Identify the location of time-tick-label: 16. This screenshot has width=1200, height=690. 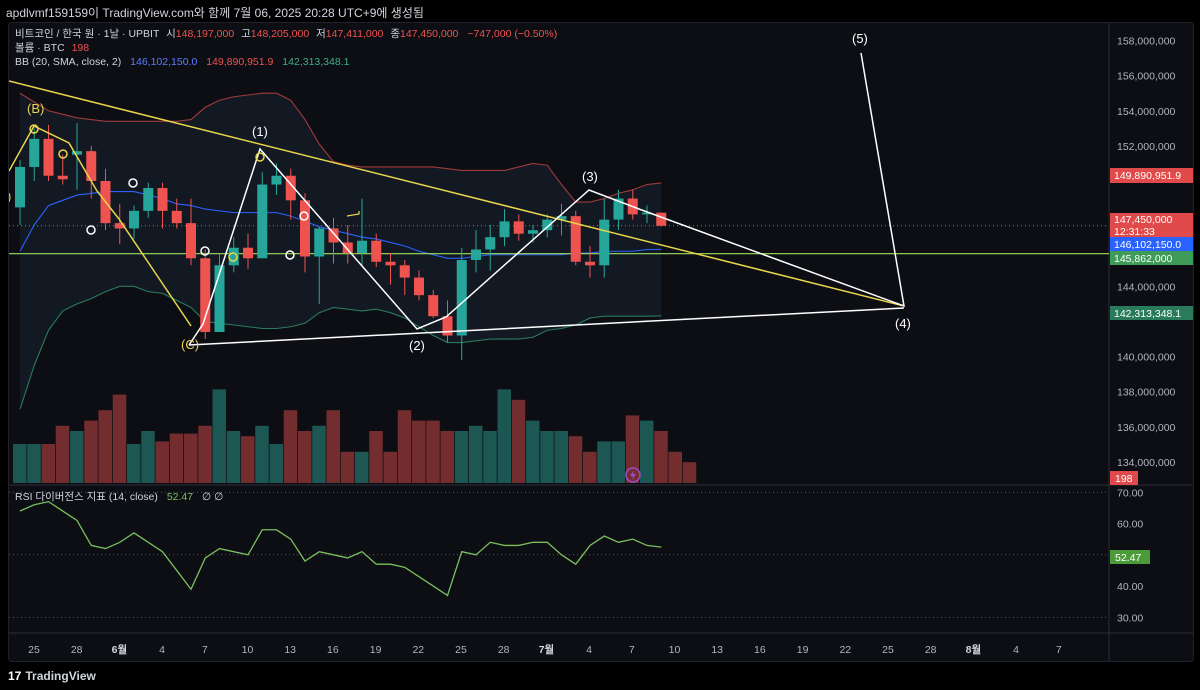
(760, 650).